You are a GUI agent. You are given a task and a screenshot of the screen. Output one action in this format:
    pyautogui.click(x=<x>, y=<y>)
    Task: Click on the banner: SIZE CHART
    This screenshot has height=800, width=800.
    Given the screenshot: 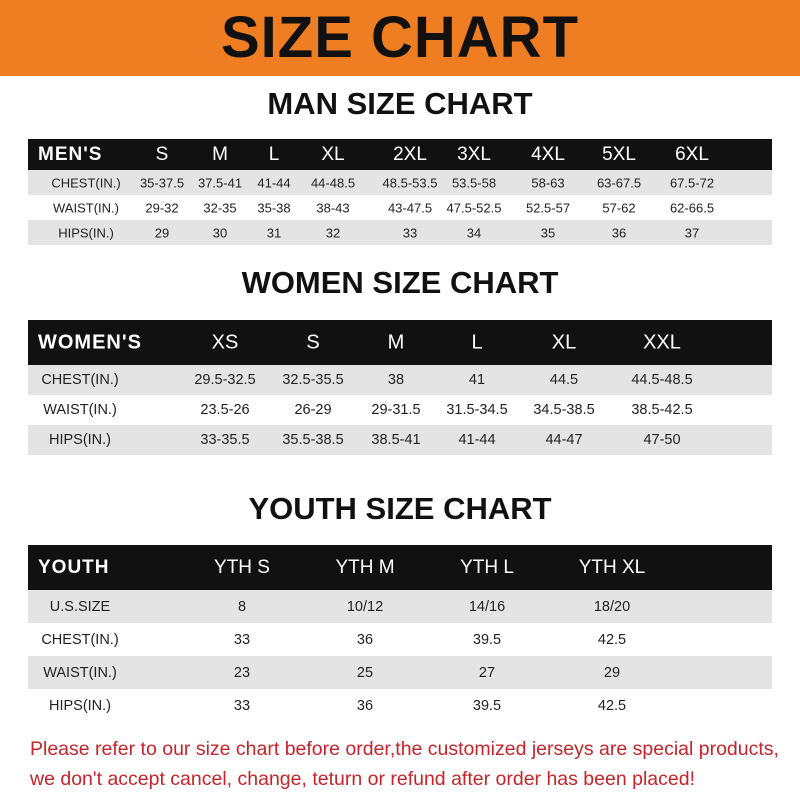 What is the action you would take?
    pyautogui.click(x=400, y=38)
    